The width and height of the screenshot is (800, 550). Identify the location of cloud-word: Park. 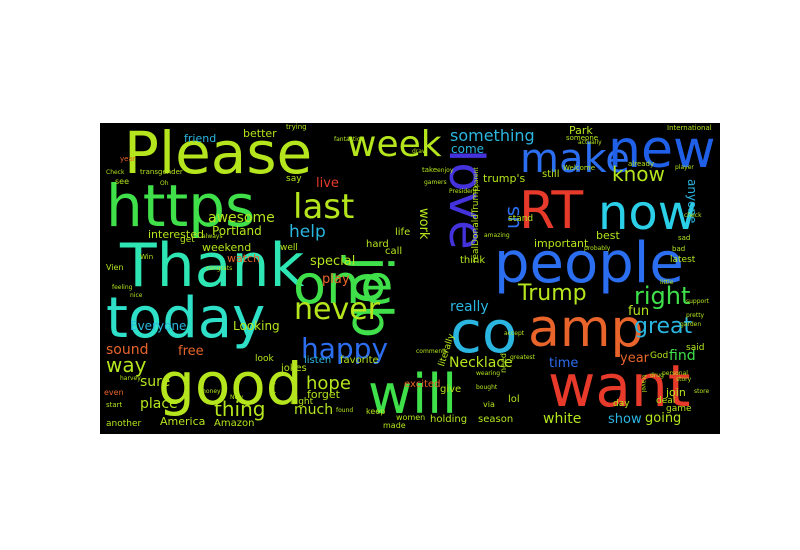
(581, 130).